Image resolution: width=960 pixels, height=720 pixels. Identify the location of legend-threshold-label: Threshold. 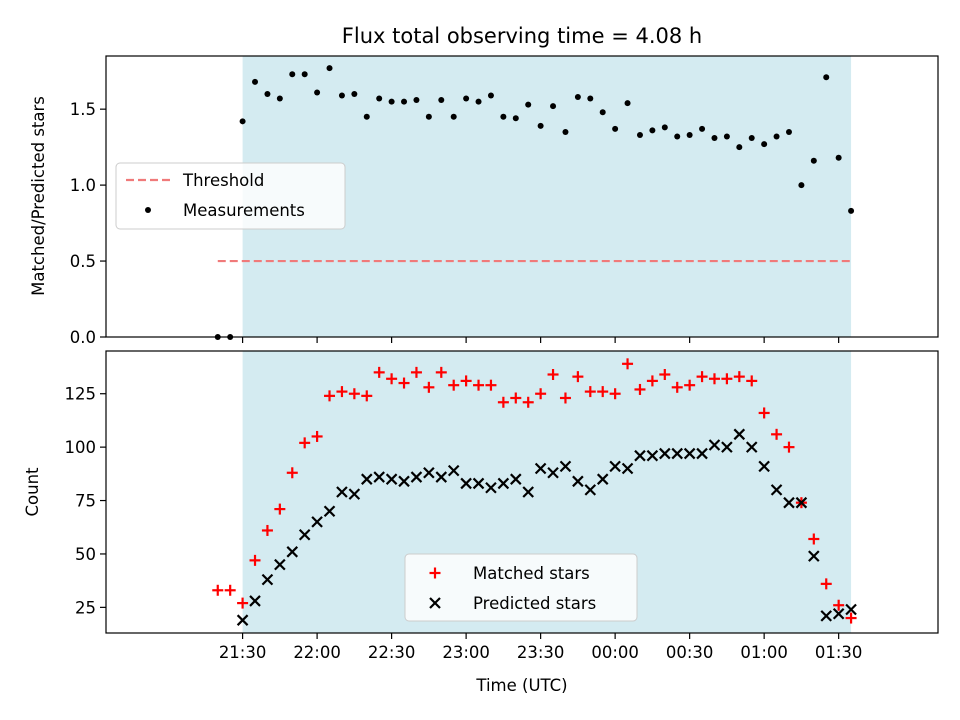
(223, 180).